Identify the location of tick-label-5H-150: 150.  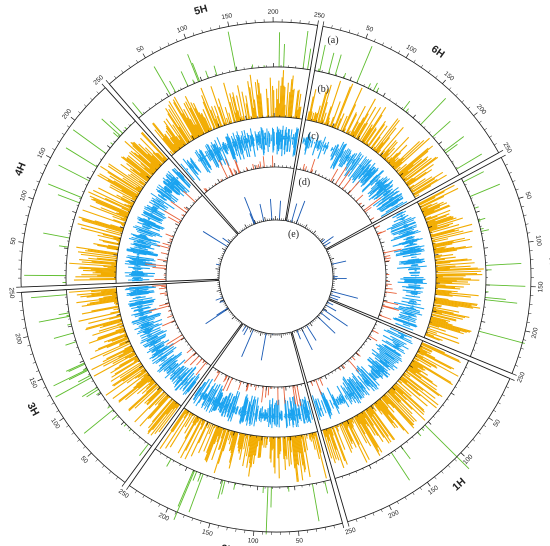
(227, 16).